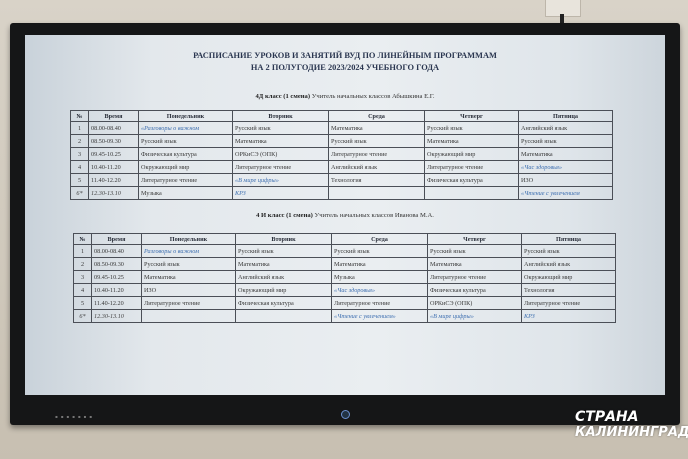 The height and width of the screenshot is (459, 688). I want to click on power-indicator, so click(345, 414).